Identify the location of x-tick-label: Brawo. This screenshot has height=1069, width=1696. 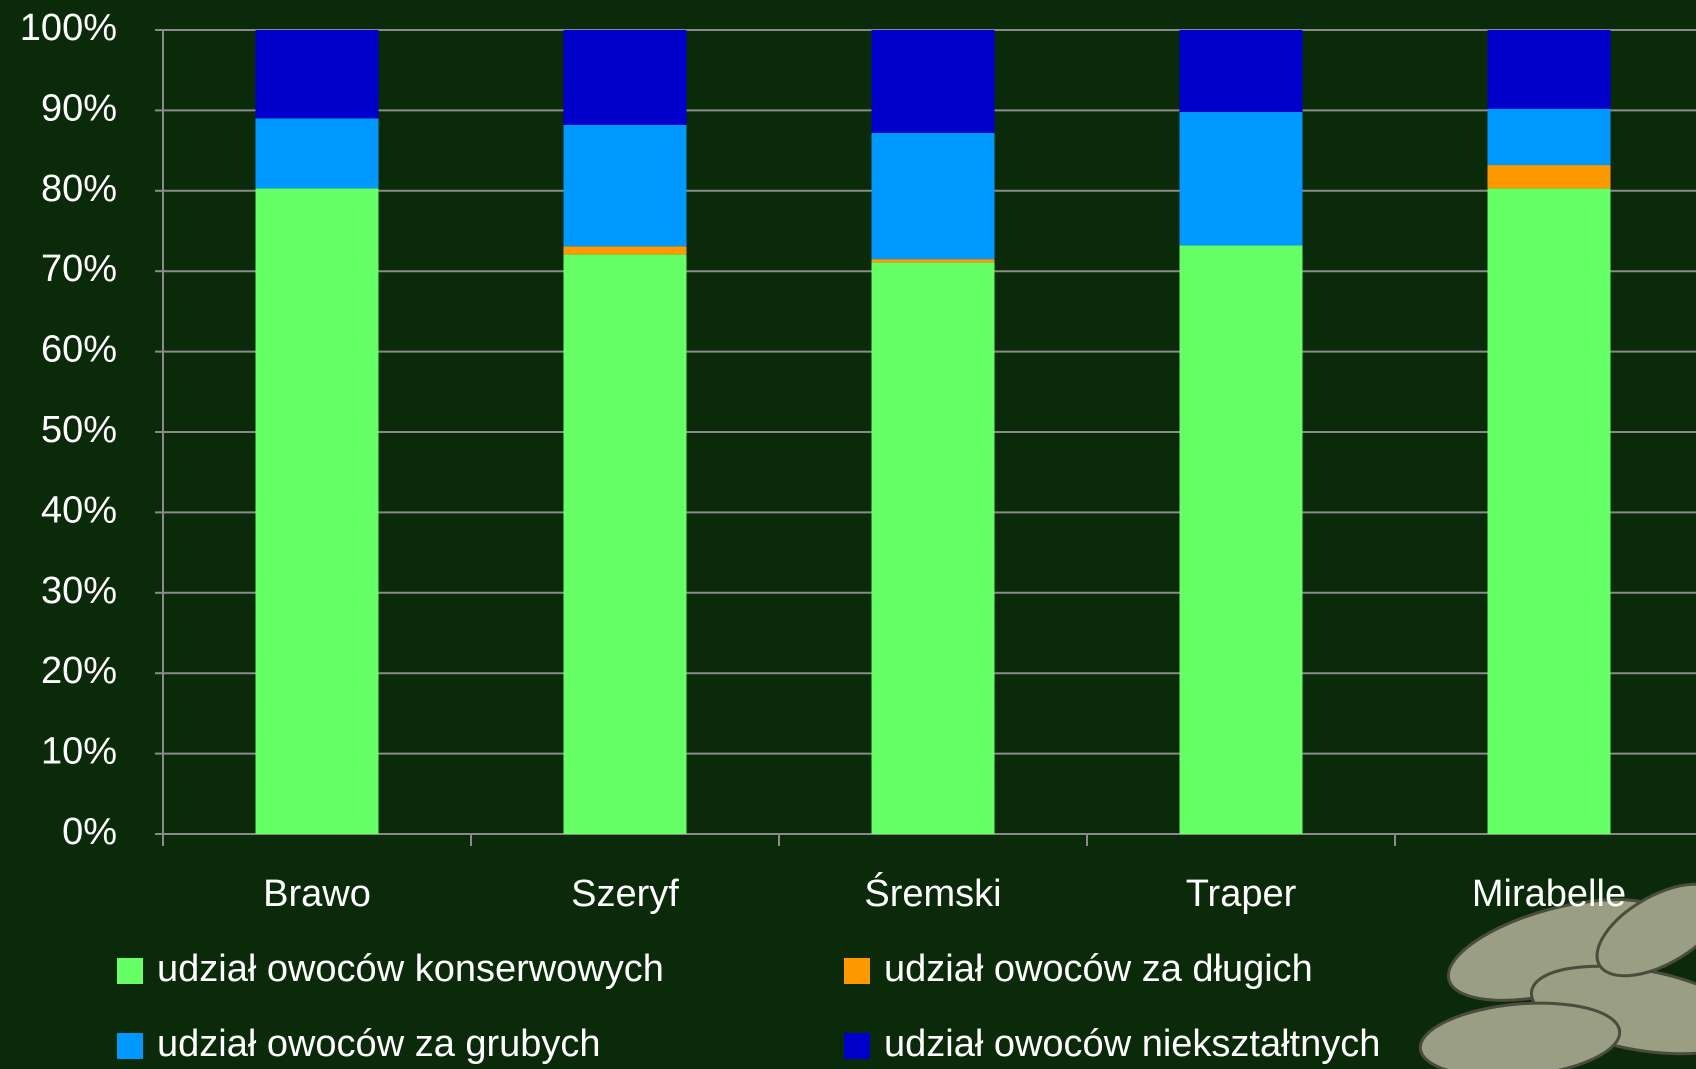
(317, 894).